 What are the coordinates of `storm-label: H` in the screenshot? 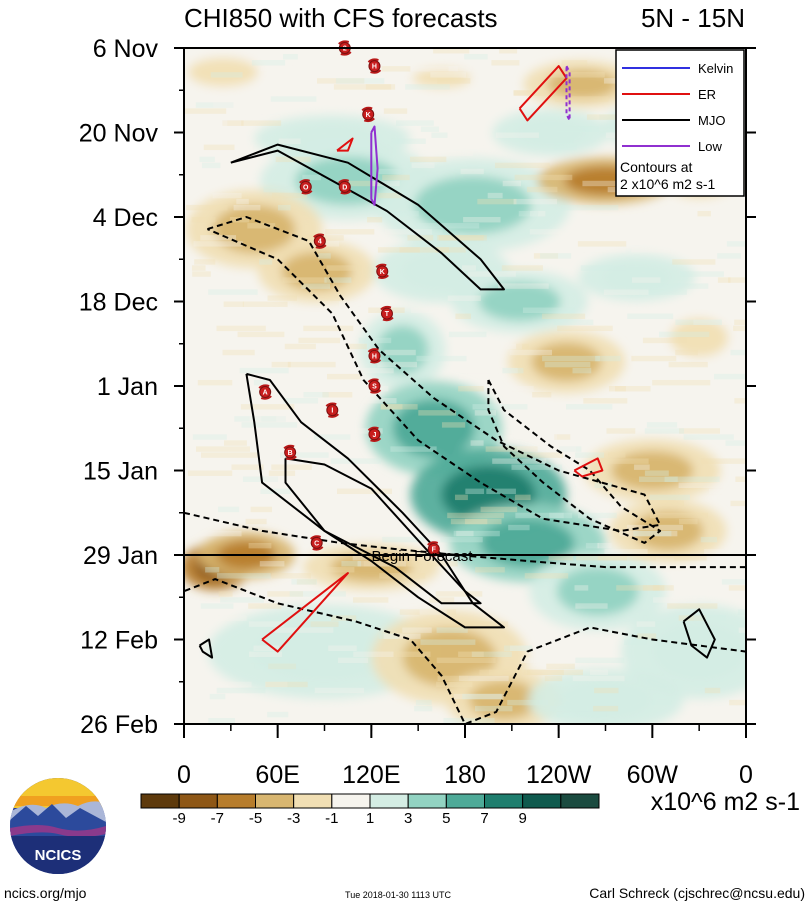 It's located at (374, 356).